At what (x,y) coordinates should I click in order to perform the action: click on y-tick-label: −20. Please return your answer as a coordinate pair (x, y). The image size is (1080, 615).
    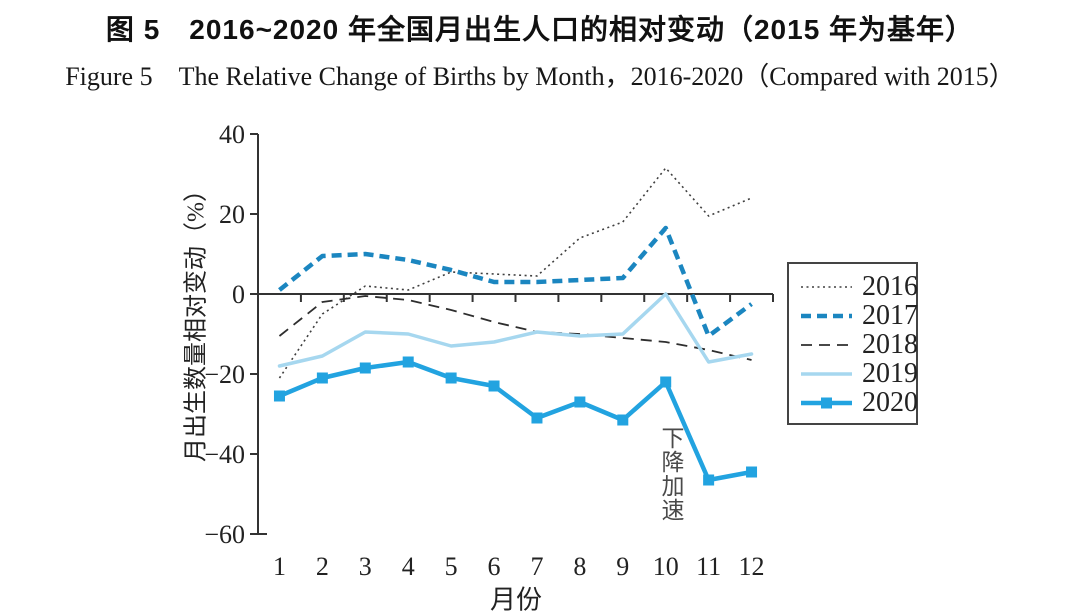
    Looking at the image, I should click on (224, 374).